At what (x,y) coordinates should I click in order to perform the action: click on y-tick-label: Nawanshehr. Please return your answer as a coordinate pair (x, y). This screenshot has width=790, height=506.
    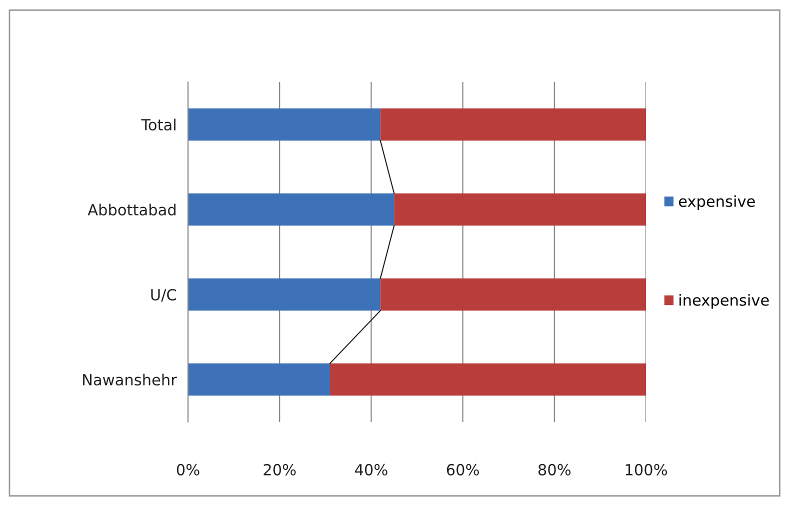
    Looking at the image, I should click on (130, 380).